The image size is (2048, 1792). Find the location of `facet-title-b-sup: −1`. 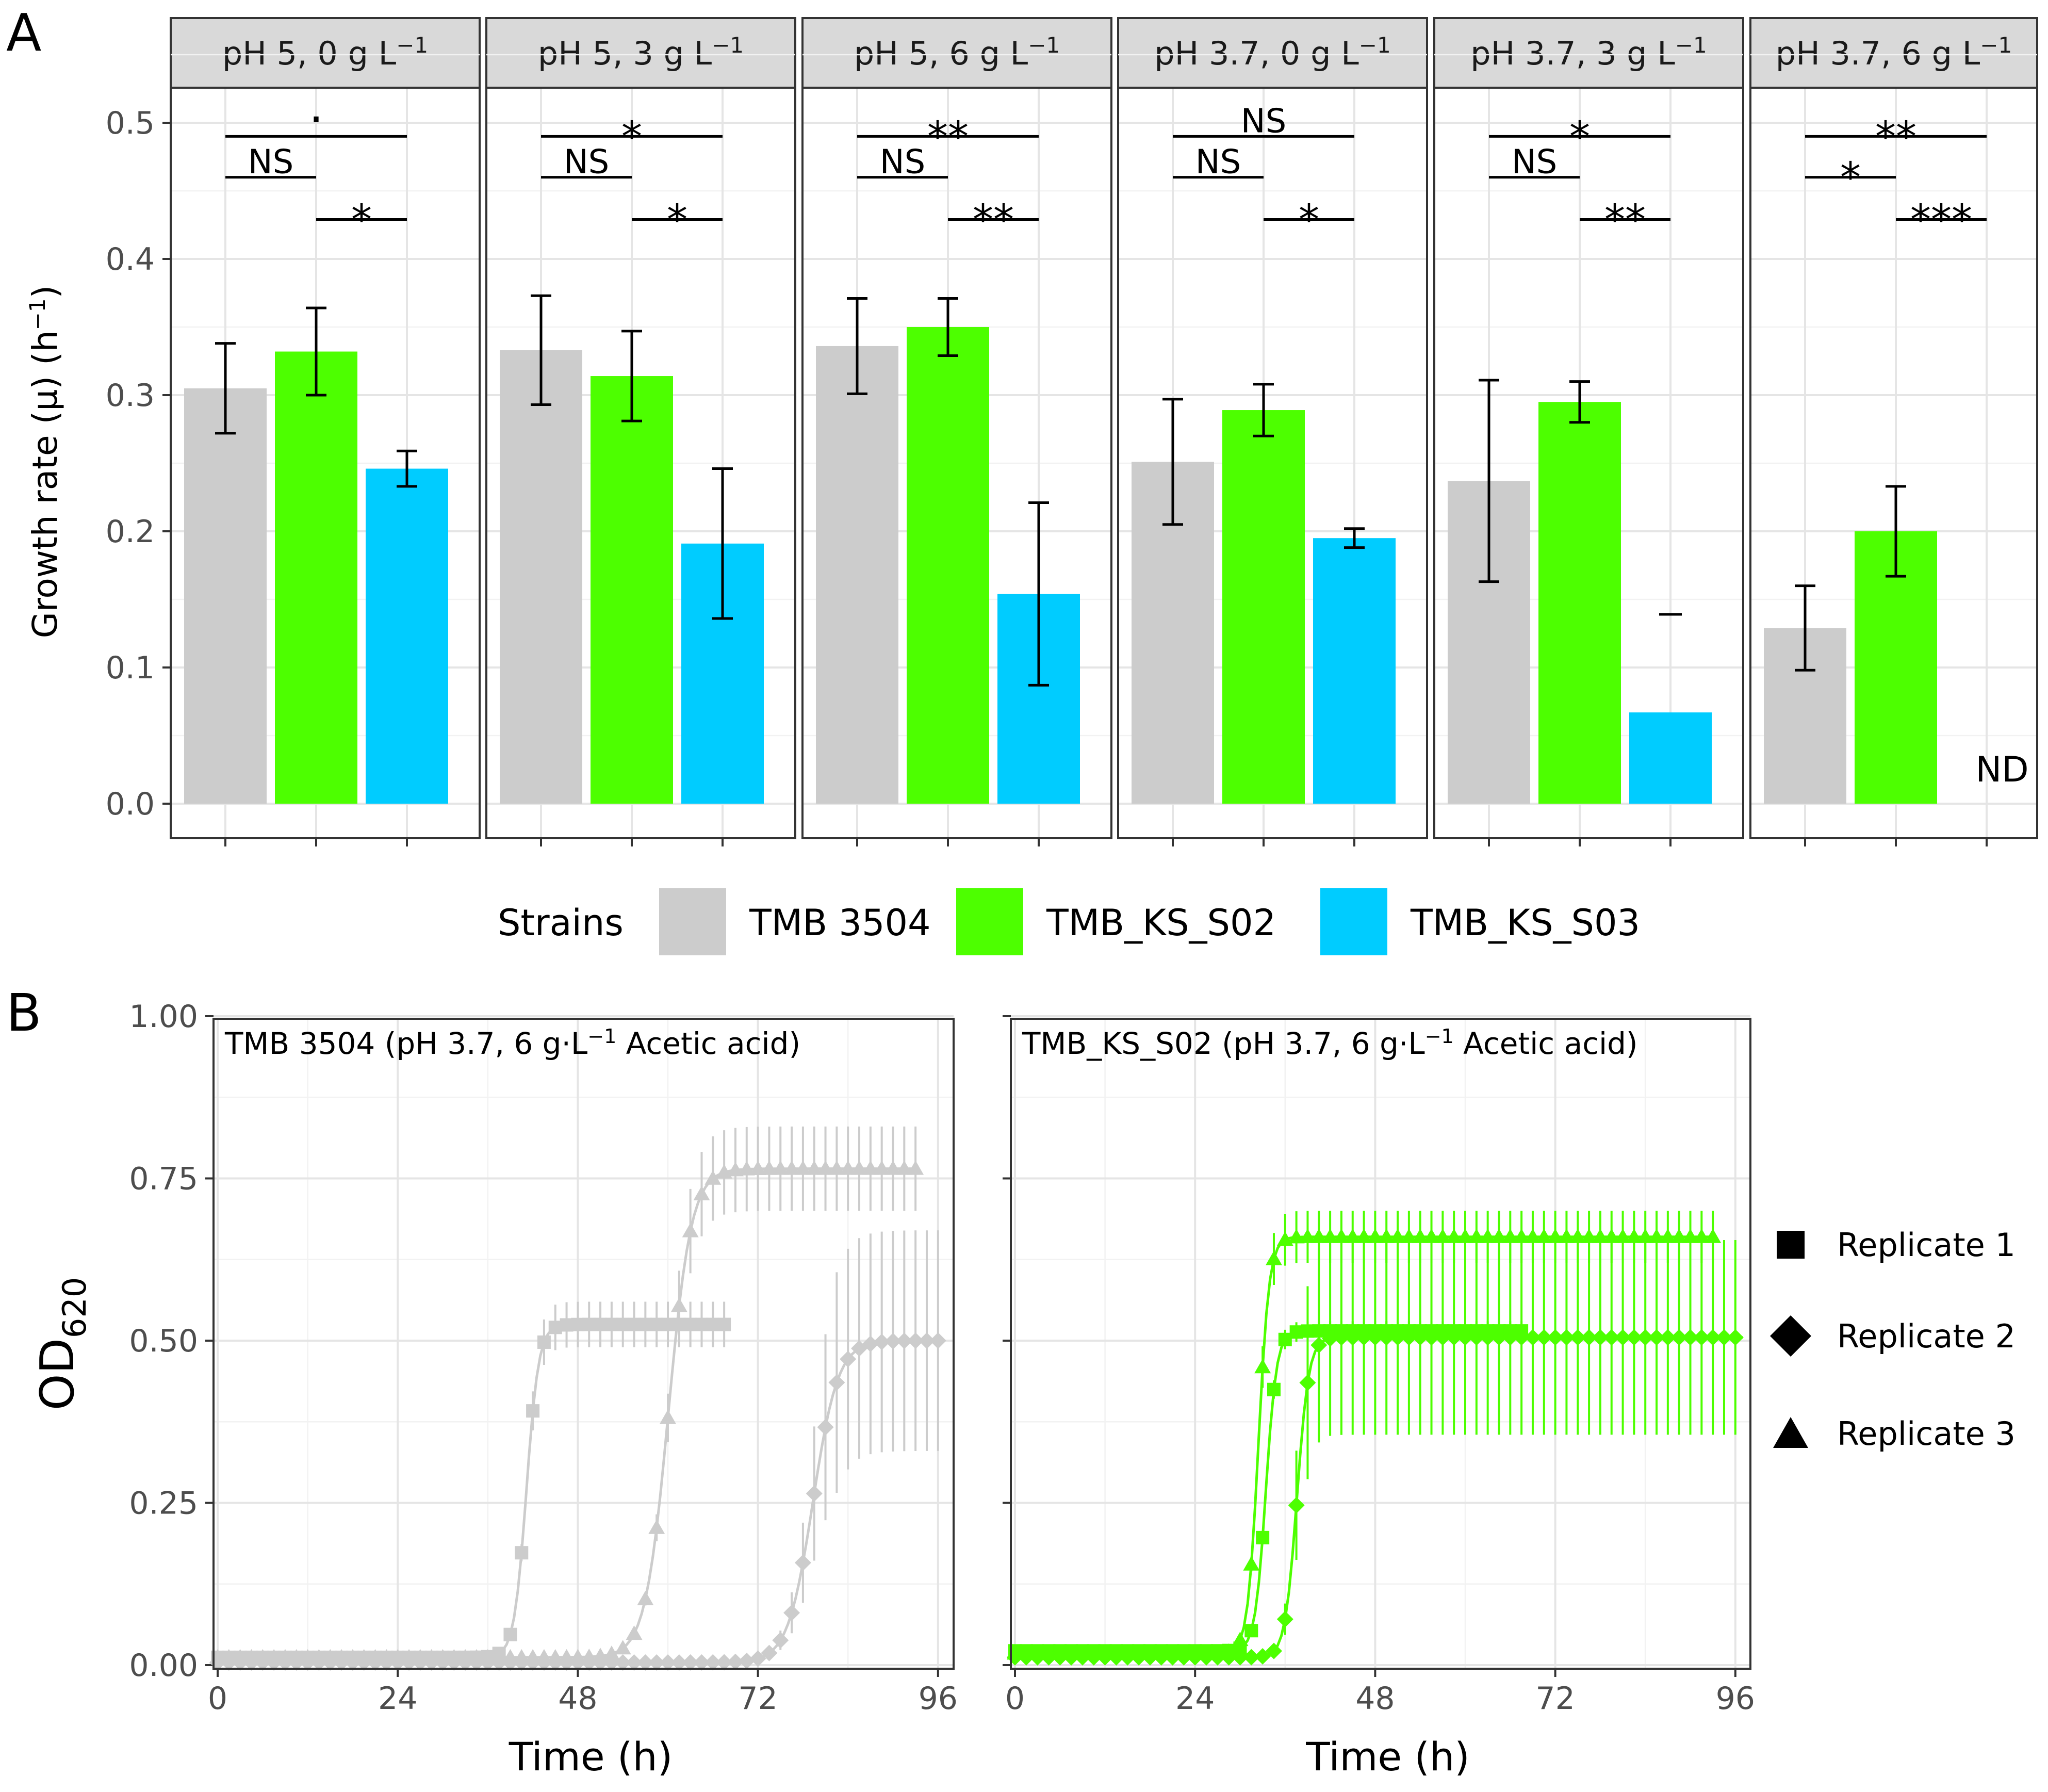

facet-title-b-sup: −1 is located at coordinates (1439, 1036).